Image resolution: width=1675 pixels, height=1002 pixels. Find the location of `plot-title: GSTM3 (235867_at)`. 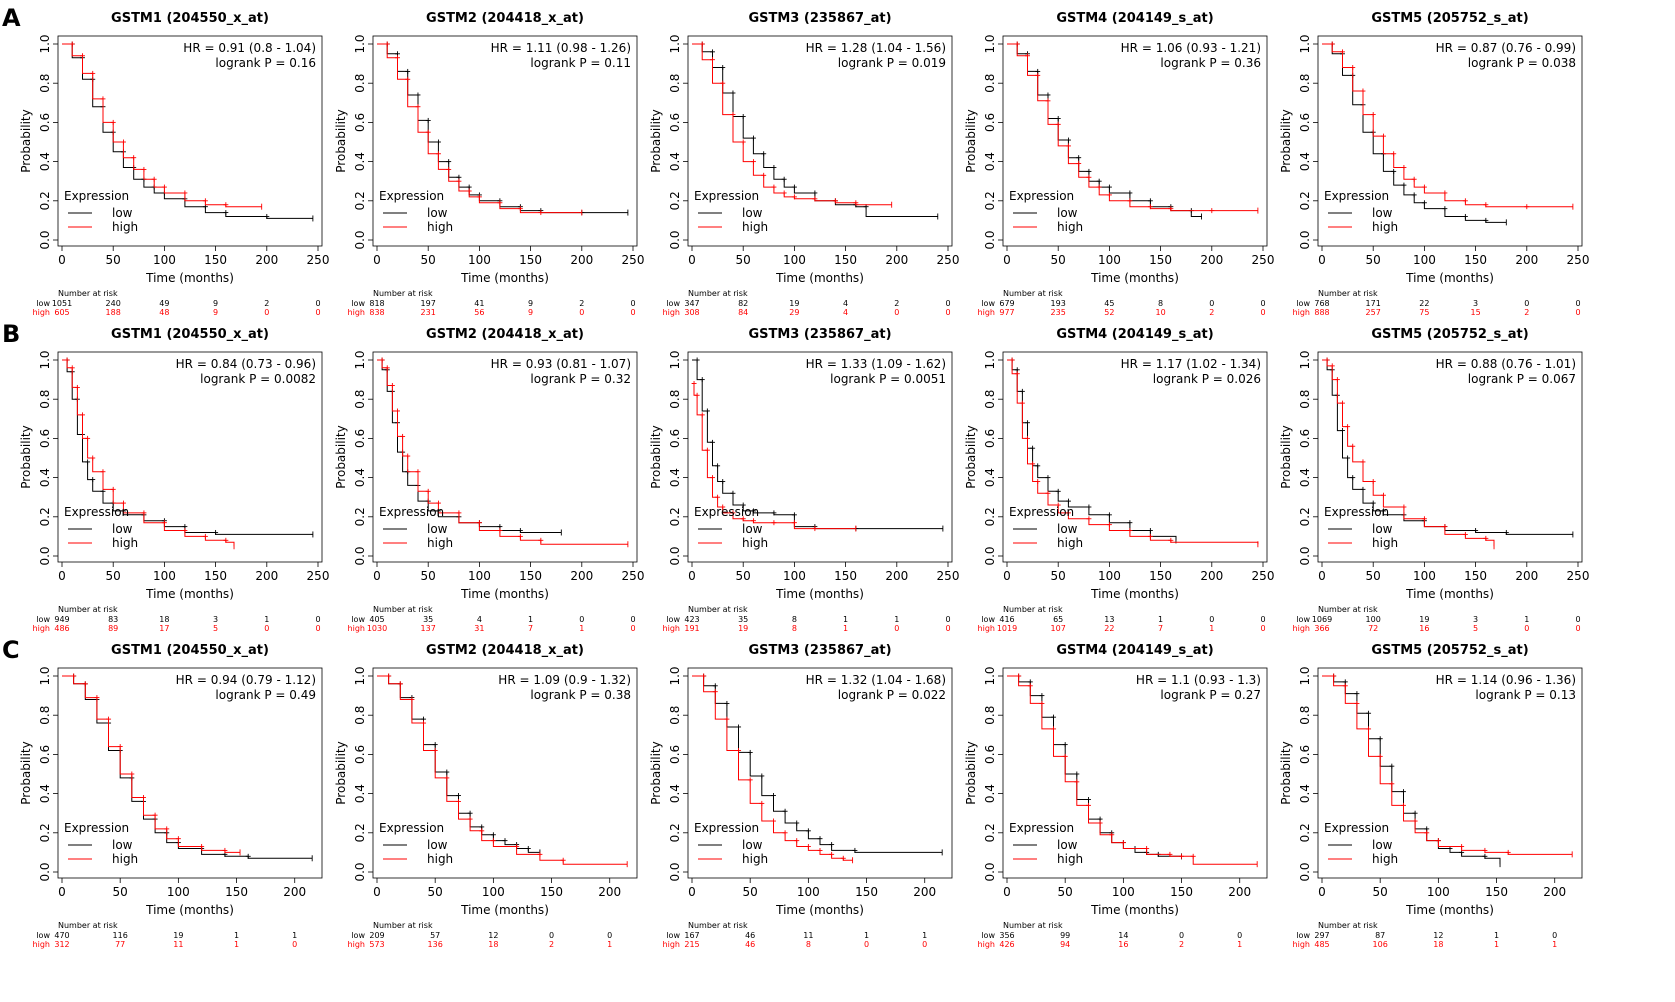

plot-title: GSTM3 (235867_at) is located at coordinates (819, 18).